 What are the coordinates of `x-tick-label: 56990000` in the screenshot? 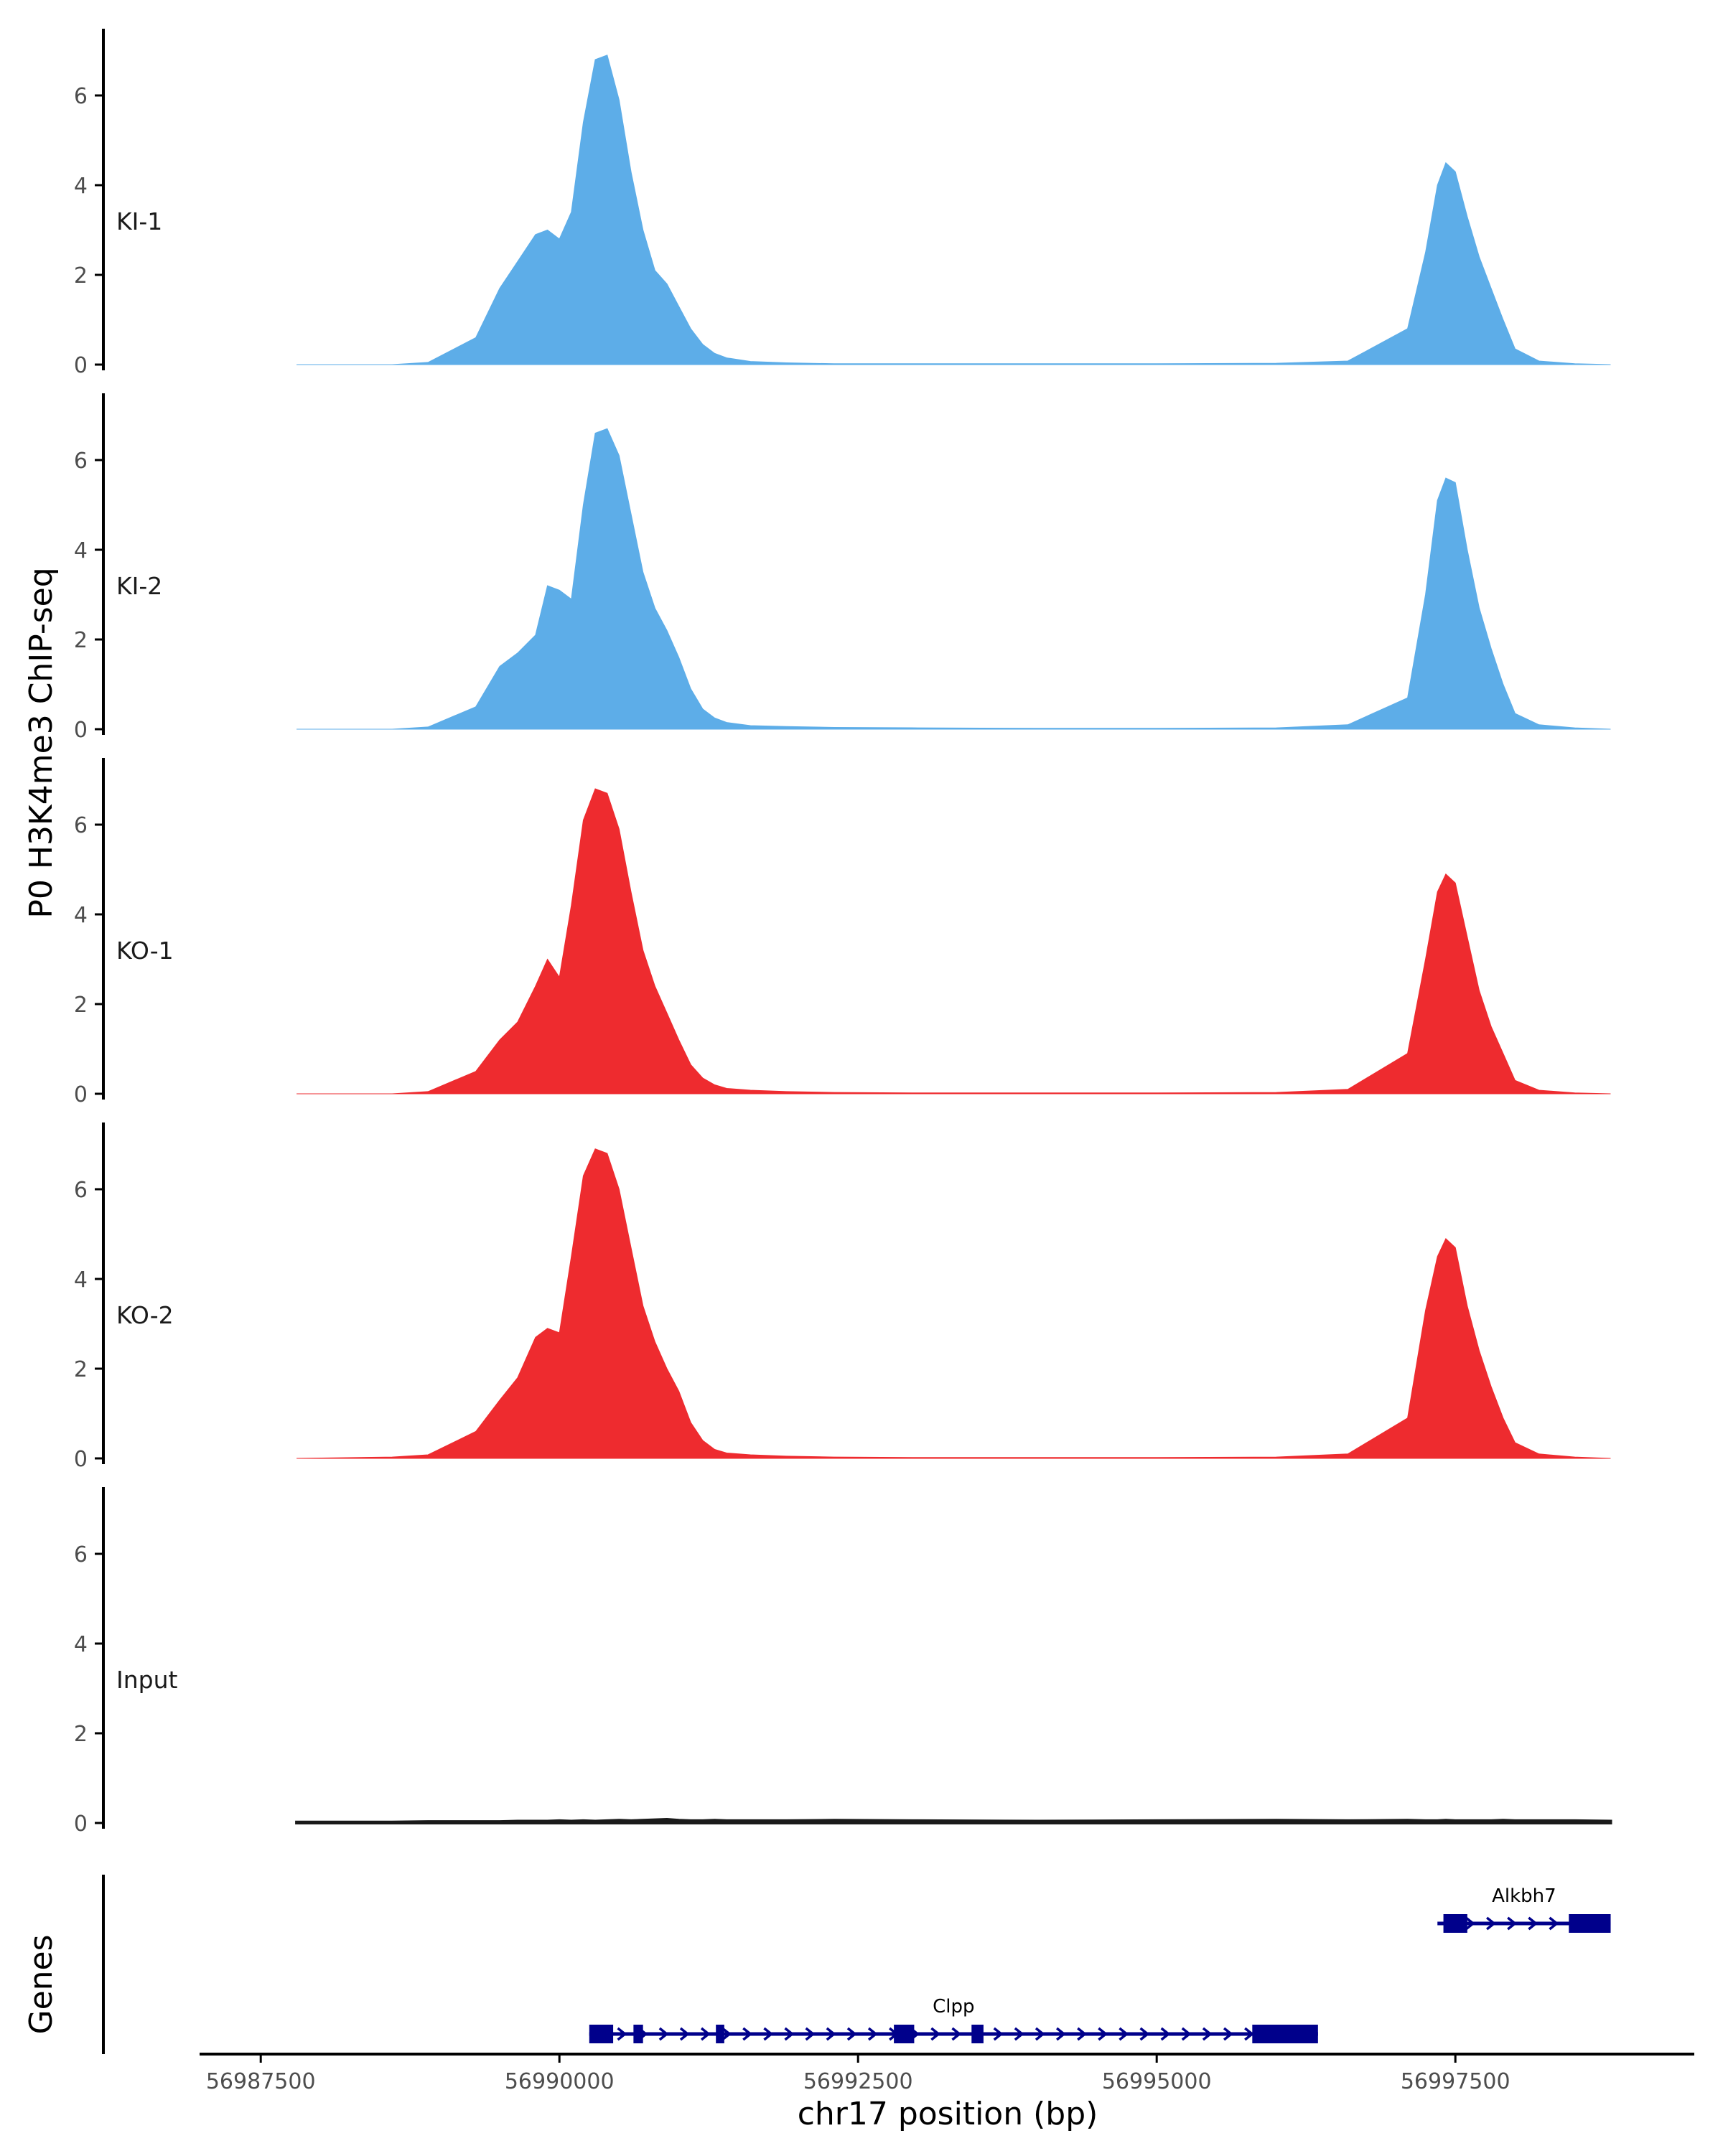 It's located at (560, 2081).